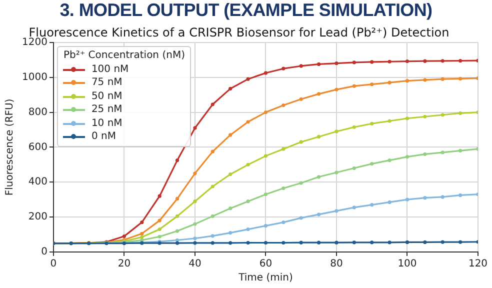 This screenshot has height=288, width=492. I want to click on y-tick-label: 1200, so click(35, 42).